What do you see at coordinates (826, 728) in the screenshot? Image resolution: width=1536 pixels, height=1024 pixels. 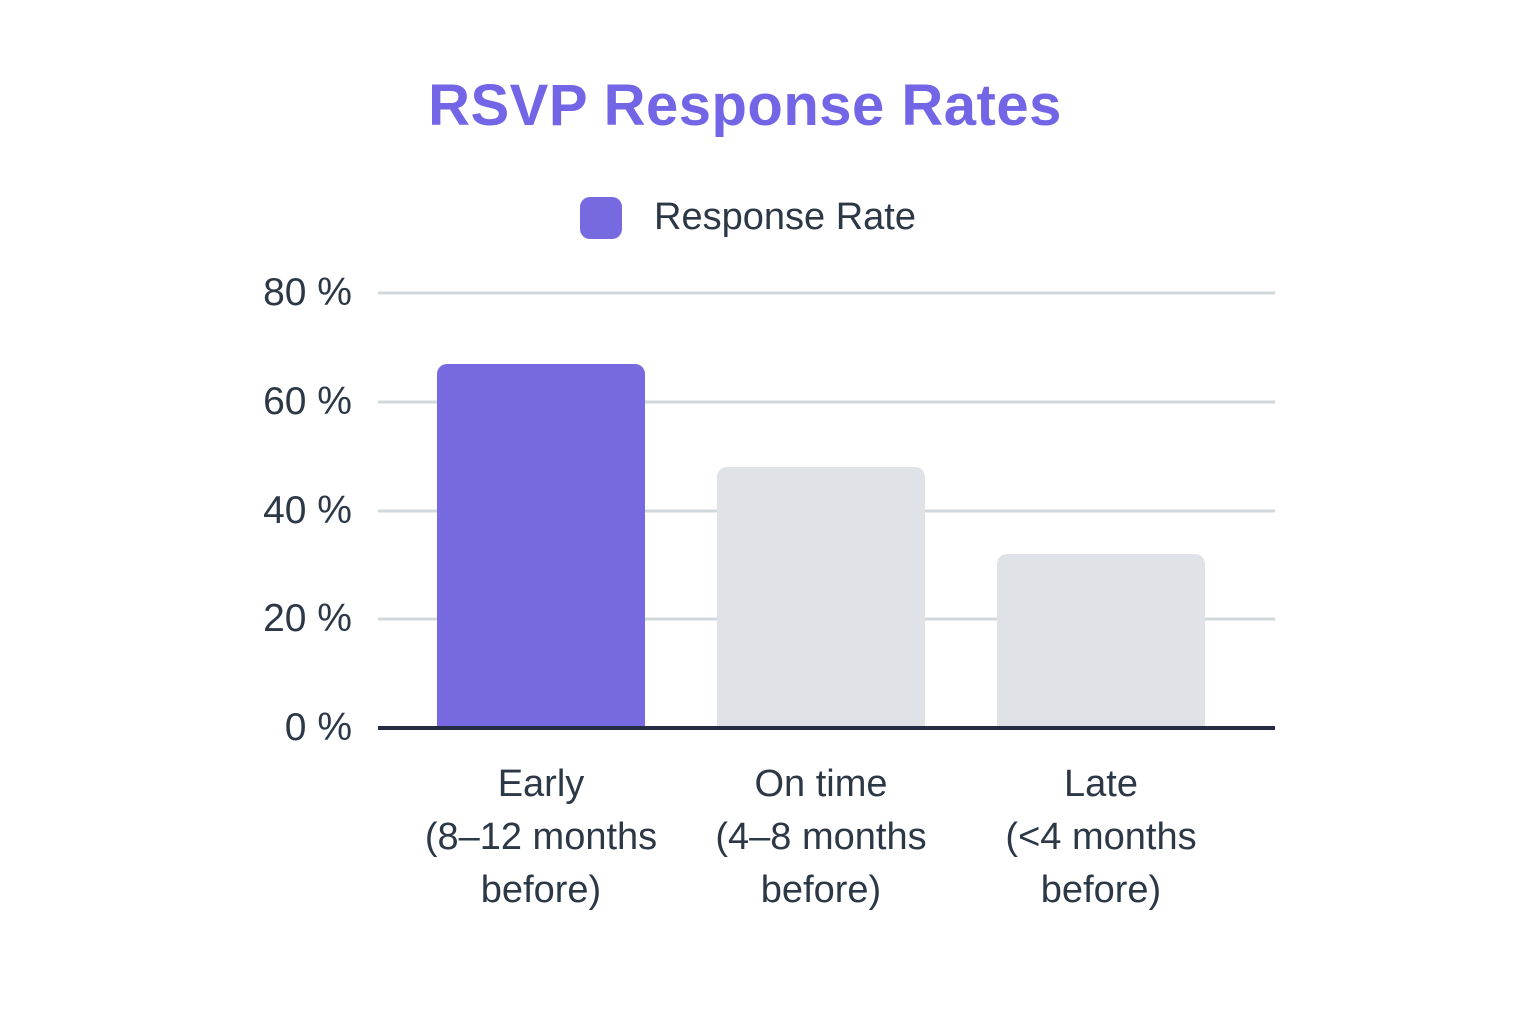 I see `x-axis-line` at bounding box center [826, 728].